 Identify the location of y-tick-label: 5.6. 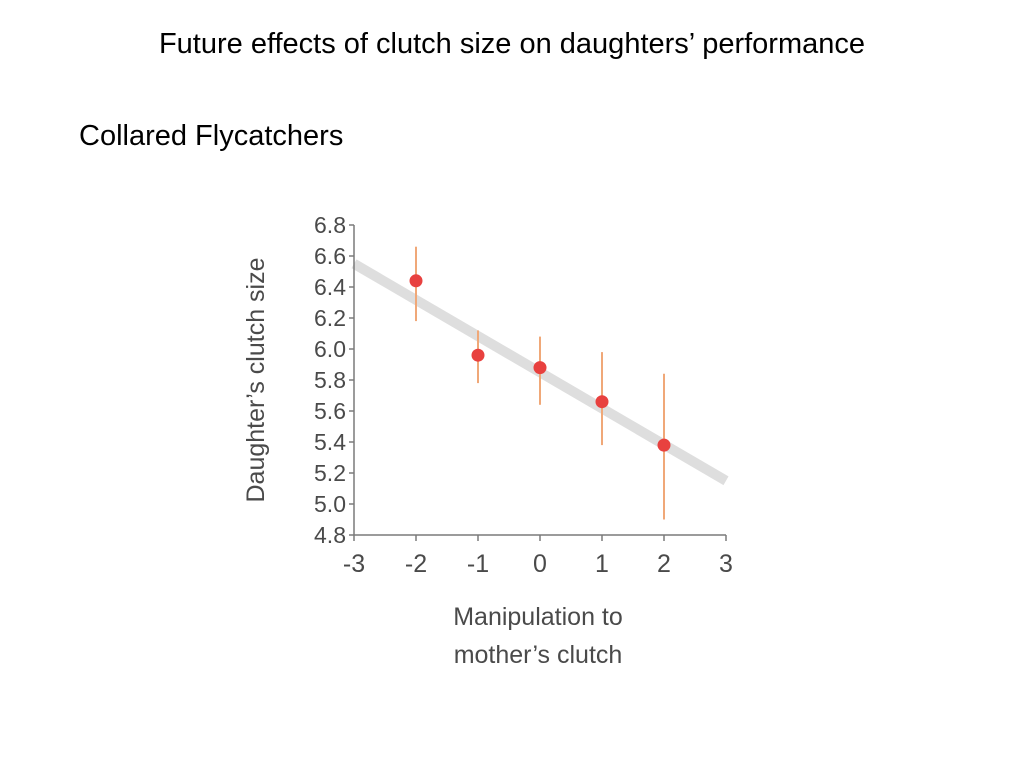
(330, 411).